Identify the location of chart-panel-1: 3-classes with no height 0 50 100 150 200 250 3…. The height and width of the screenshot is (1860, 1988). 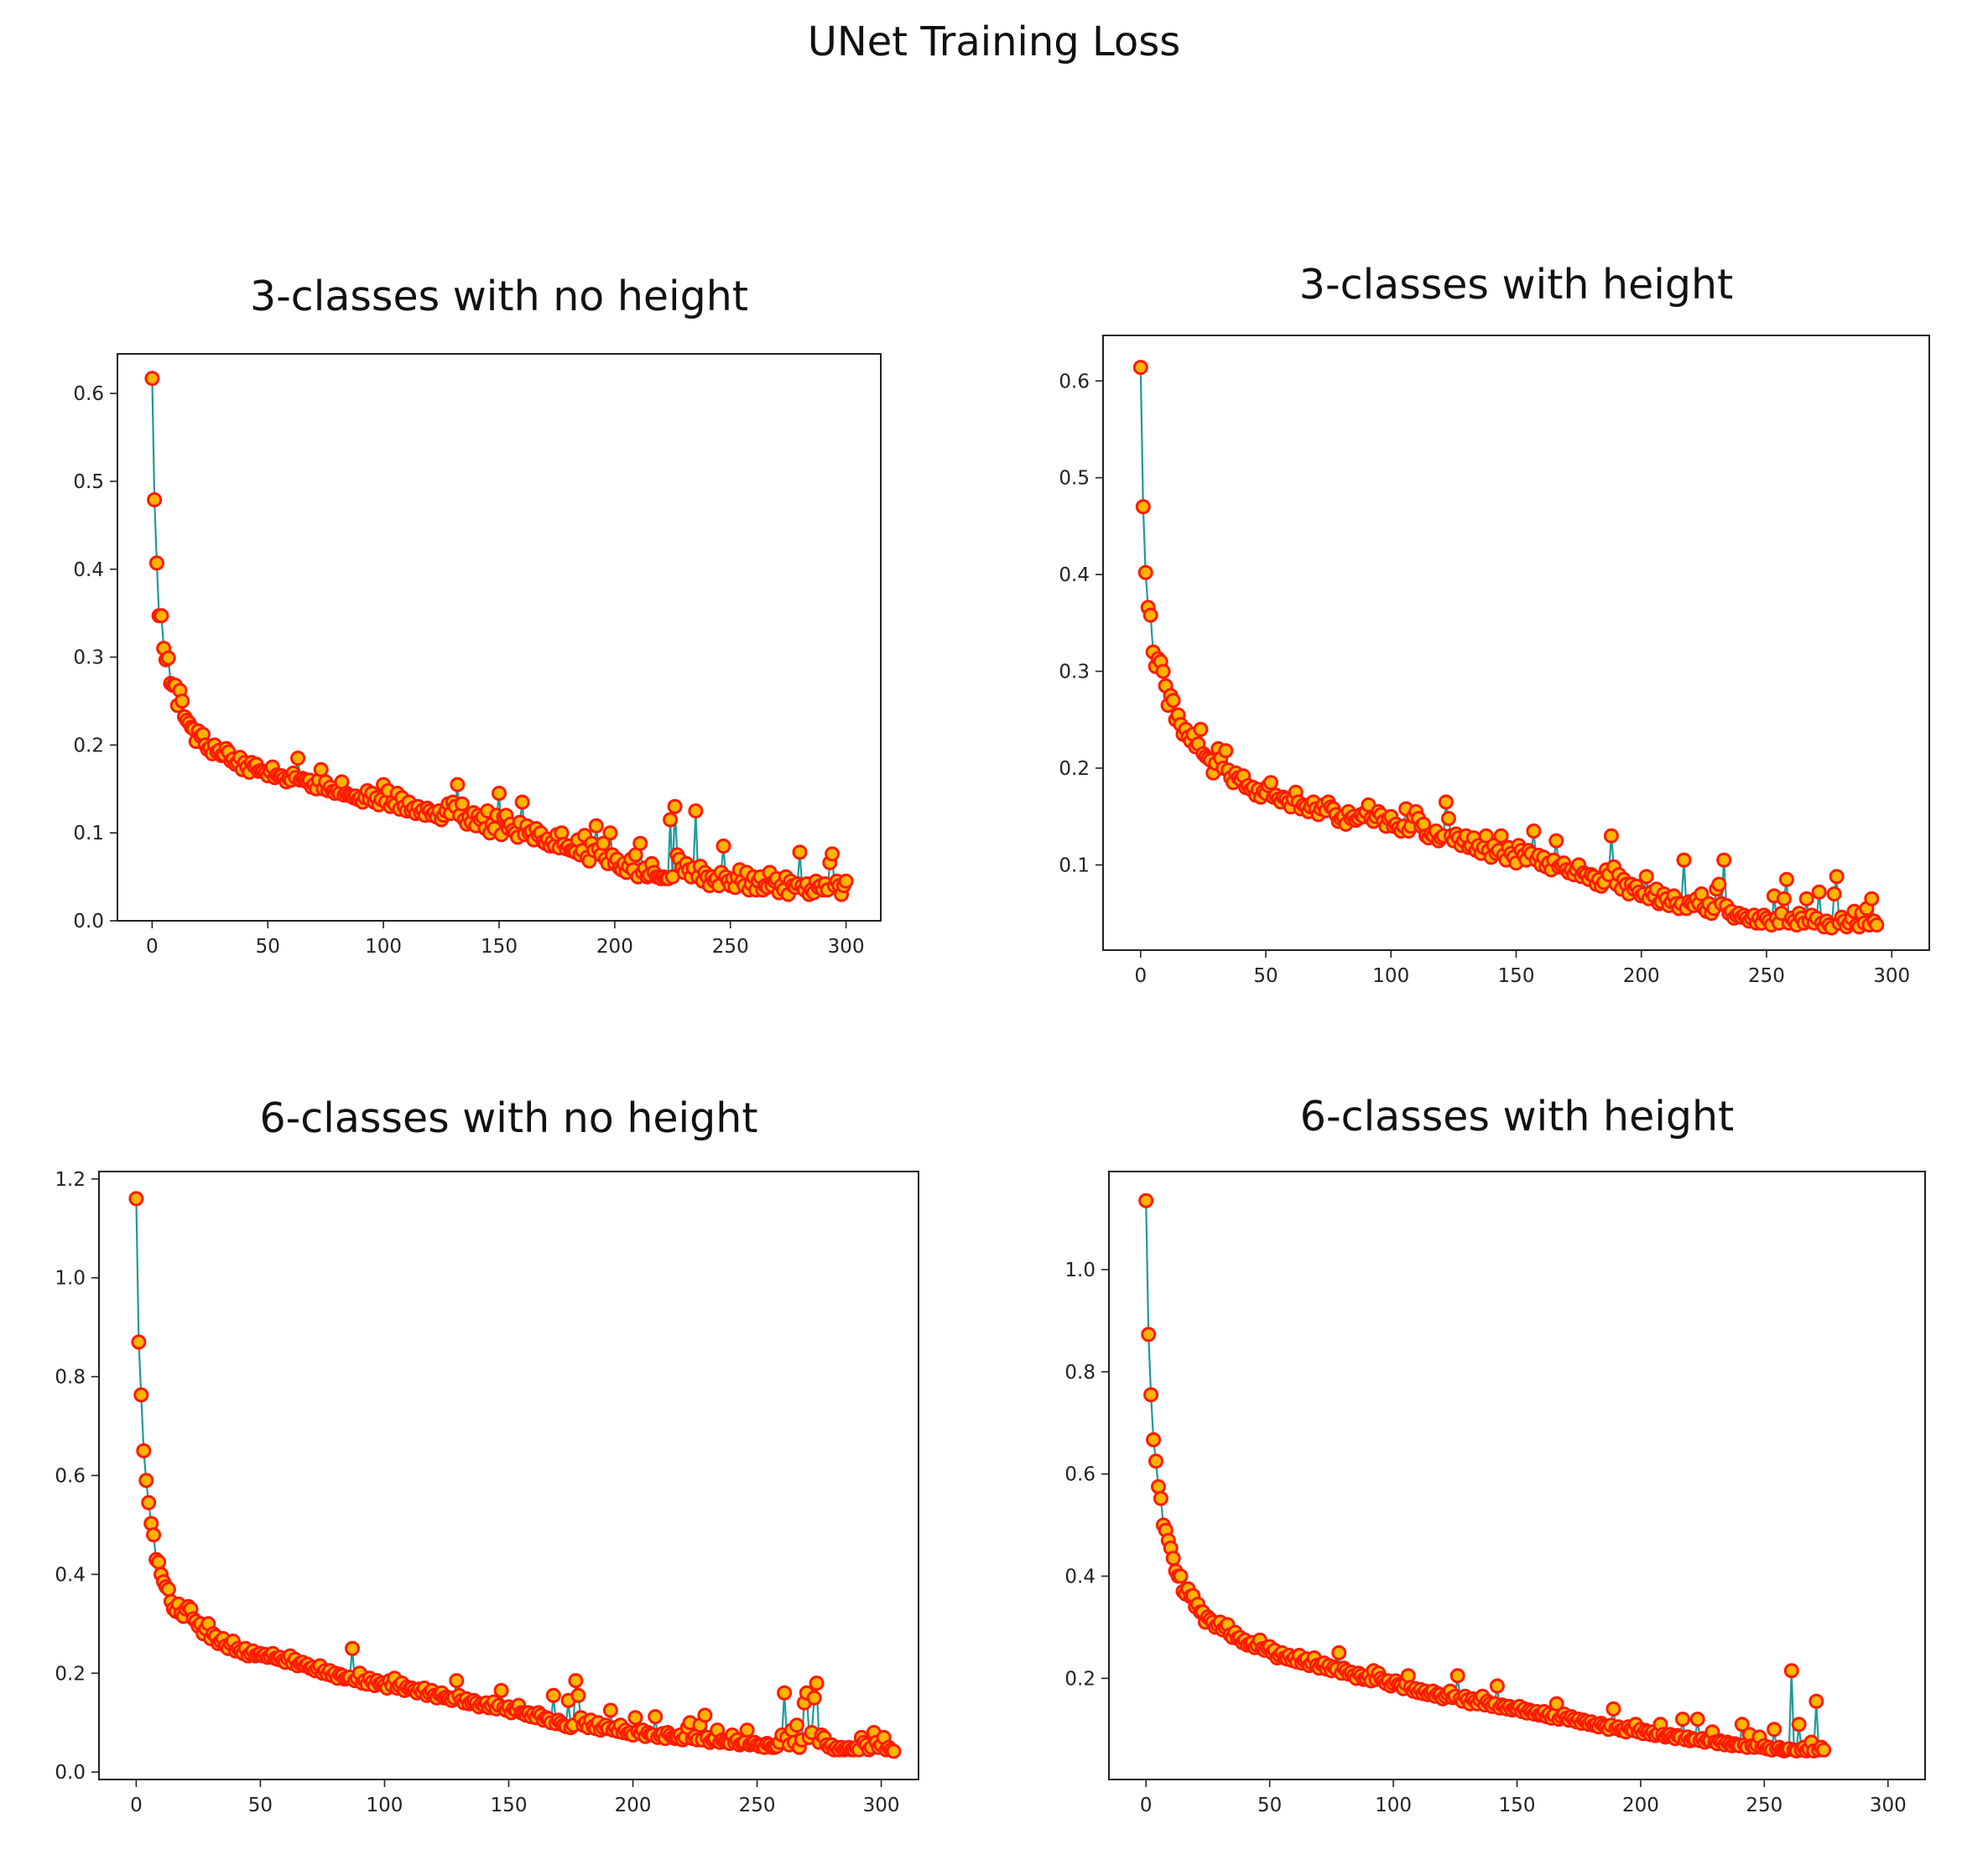
(478, 615).